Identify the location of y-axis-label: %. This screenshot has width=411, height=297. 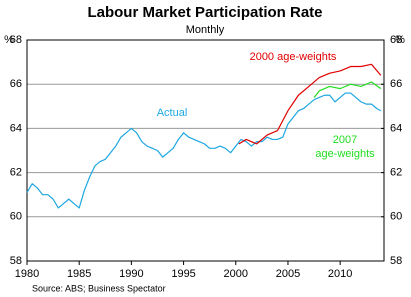
(9, 40).